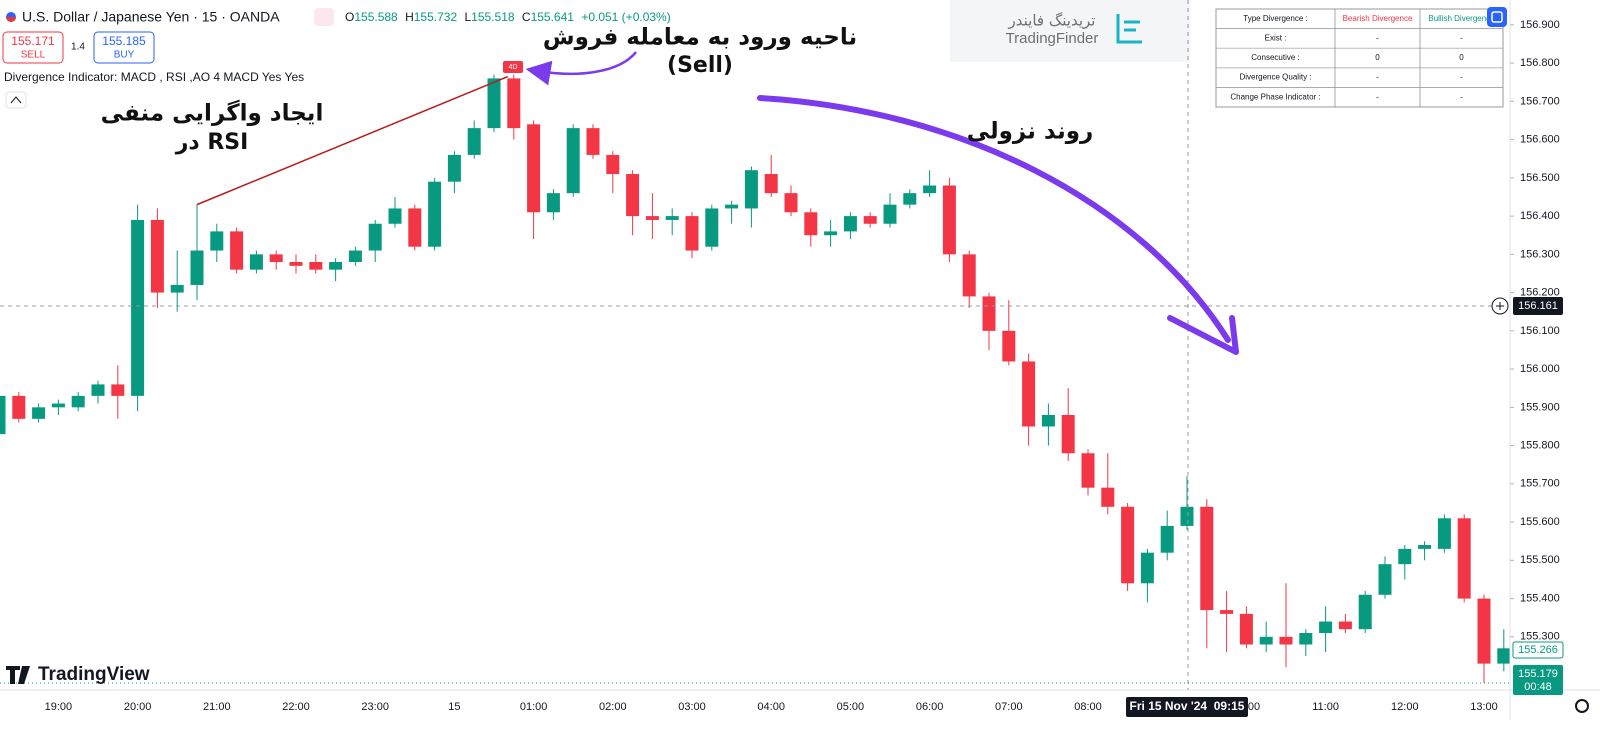 The width and height of the screenshot is (1600, 739). What do you see at coordinates (1540, 598) in the screenshot?
I see `y-tick-label: 155.400` at bounding box center [1540, 598].